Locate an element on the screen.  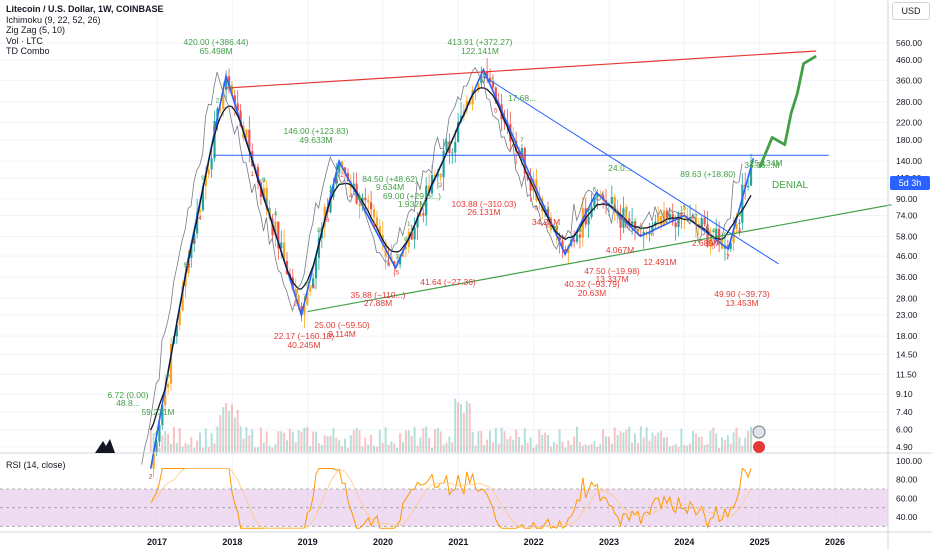
y-tick-label: 90.00 is located at coordinates (907, 199).